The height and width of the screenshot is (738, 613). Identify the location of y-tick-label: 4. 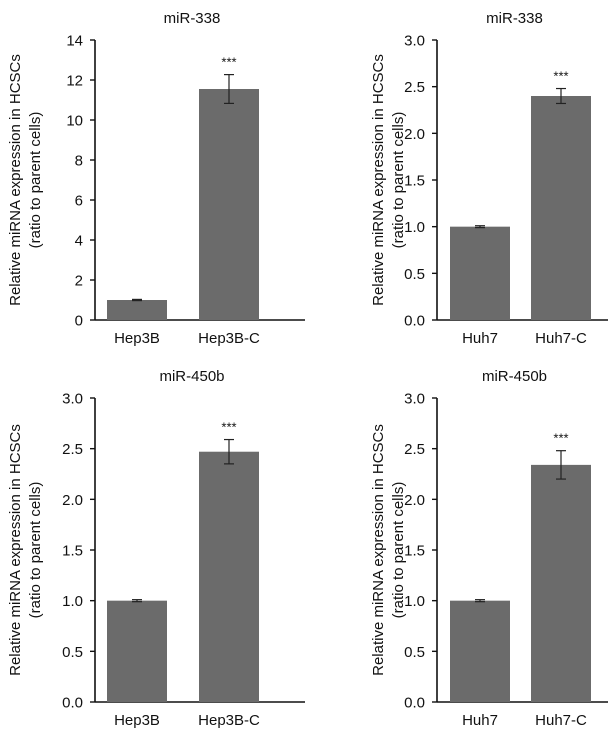
(79, 241).